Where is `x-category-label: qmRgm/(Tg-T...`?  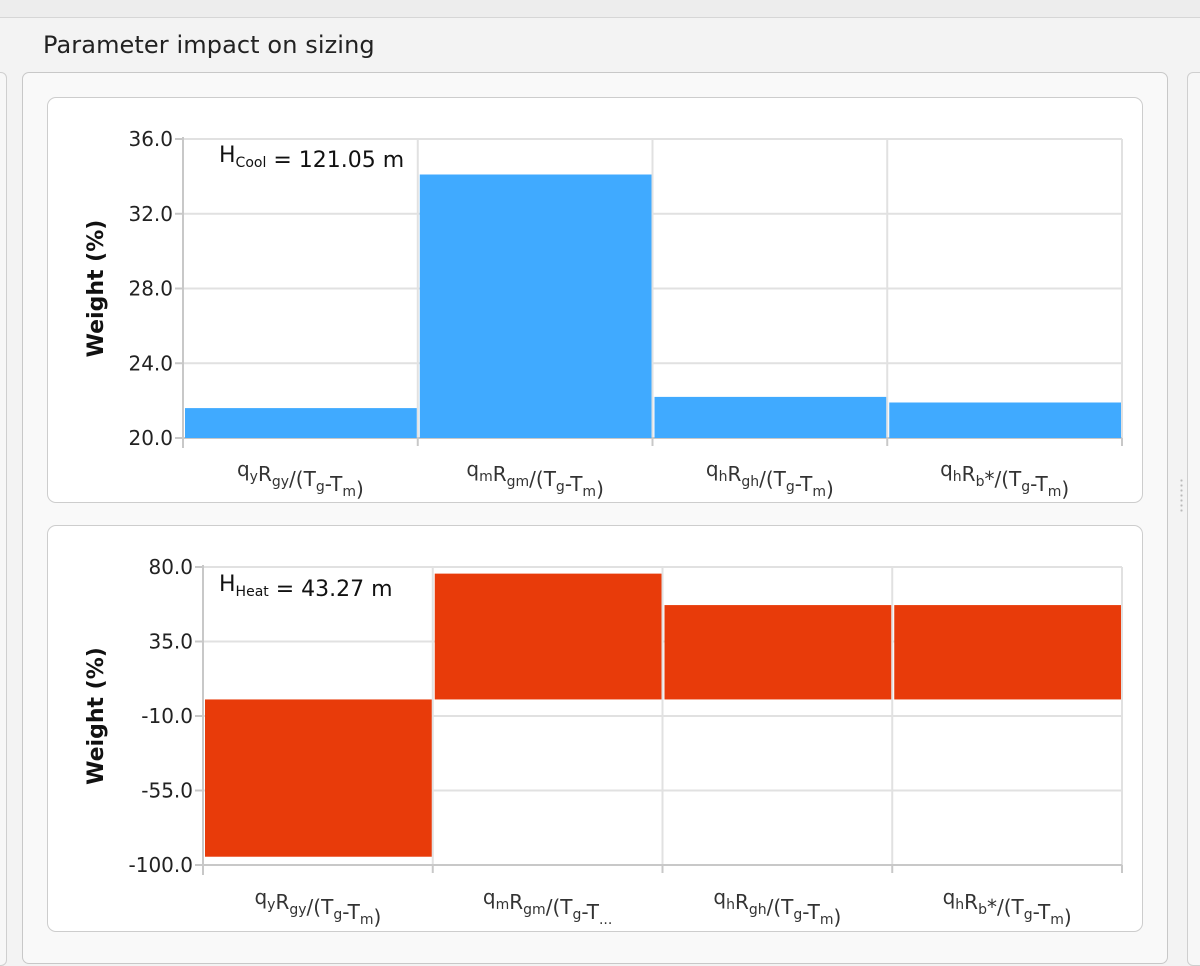
x-category-label: qmRgm/(Tg-T... is located at coordinates (547, 906).